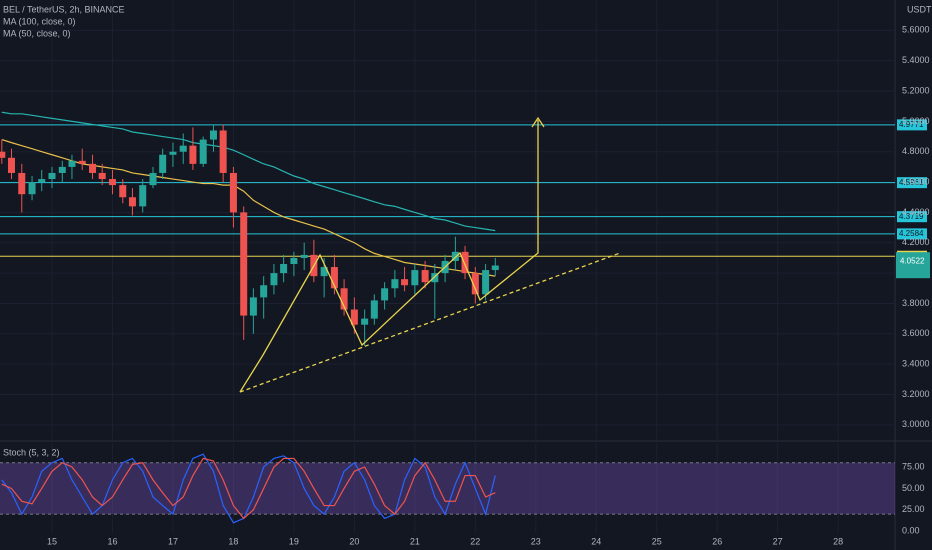 The image size is (932, 550). Describe the element at coordinates (916, 333) in the screenshot. I see `y-tick-label: 3.6000` at that location.